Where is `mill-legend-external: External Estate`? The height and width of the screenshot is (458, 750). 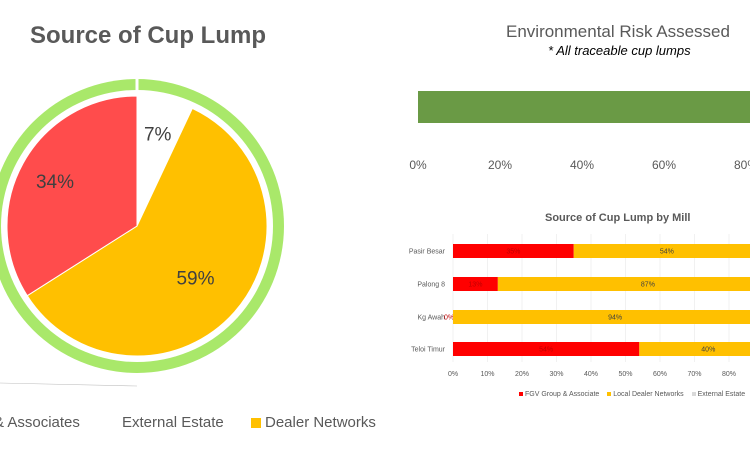
mill-legend-external: External Estate is located at coordinates (721, 394).